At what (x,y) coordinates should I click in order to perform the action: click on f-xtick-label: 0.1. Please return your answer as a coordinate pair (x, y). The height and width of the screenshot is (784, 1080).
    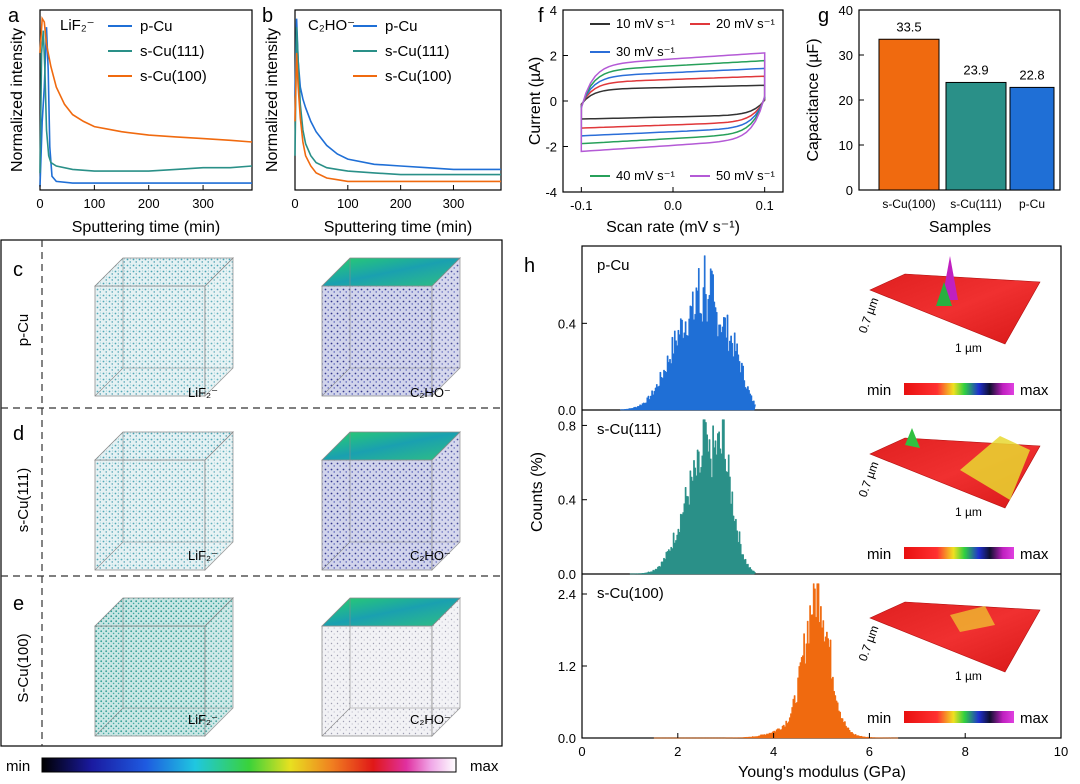
    Looking at the image, I should click on (765, 205).